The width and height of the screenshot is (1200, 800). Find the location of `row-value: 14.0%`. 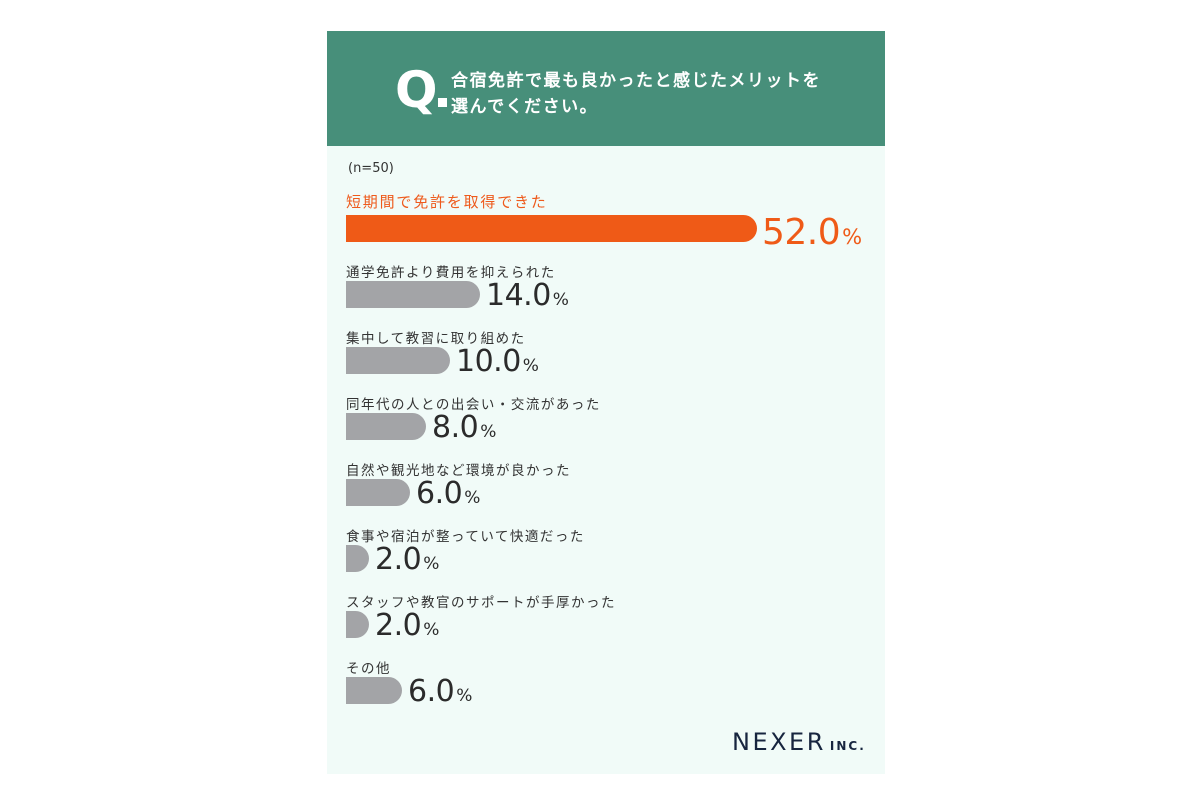

row-value: 14.0% is located at coordinates (527, 295).